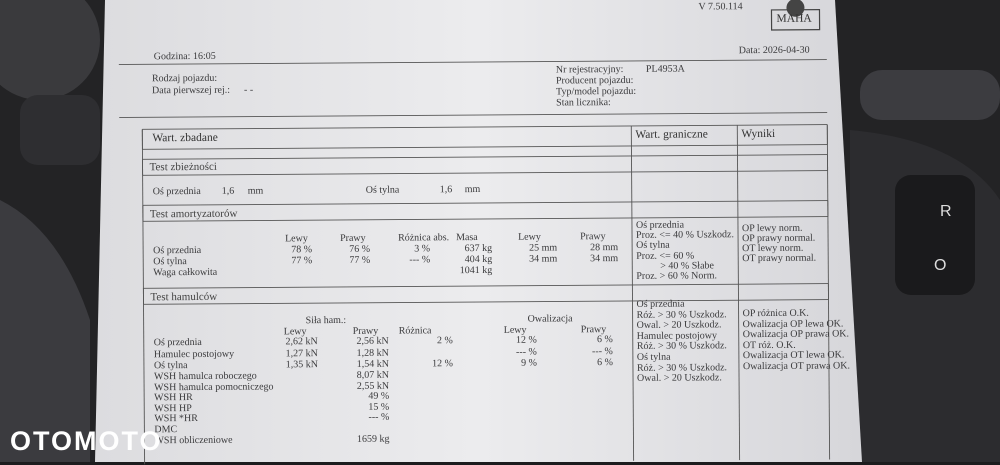 Image resolution: width=1000 pixels, height=465 pixels. Describe the element at coordinates (793, 19) in the screenshot. I see `logo: MAHA` at that location.